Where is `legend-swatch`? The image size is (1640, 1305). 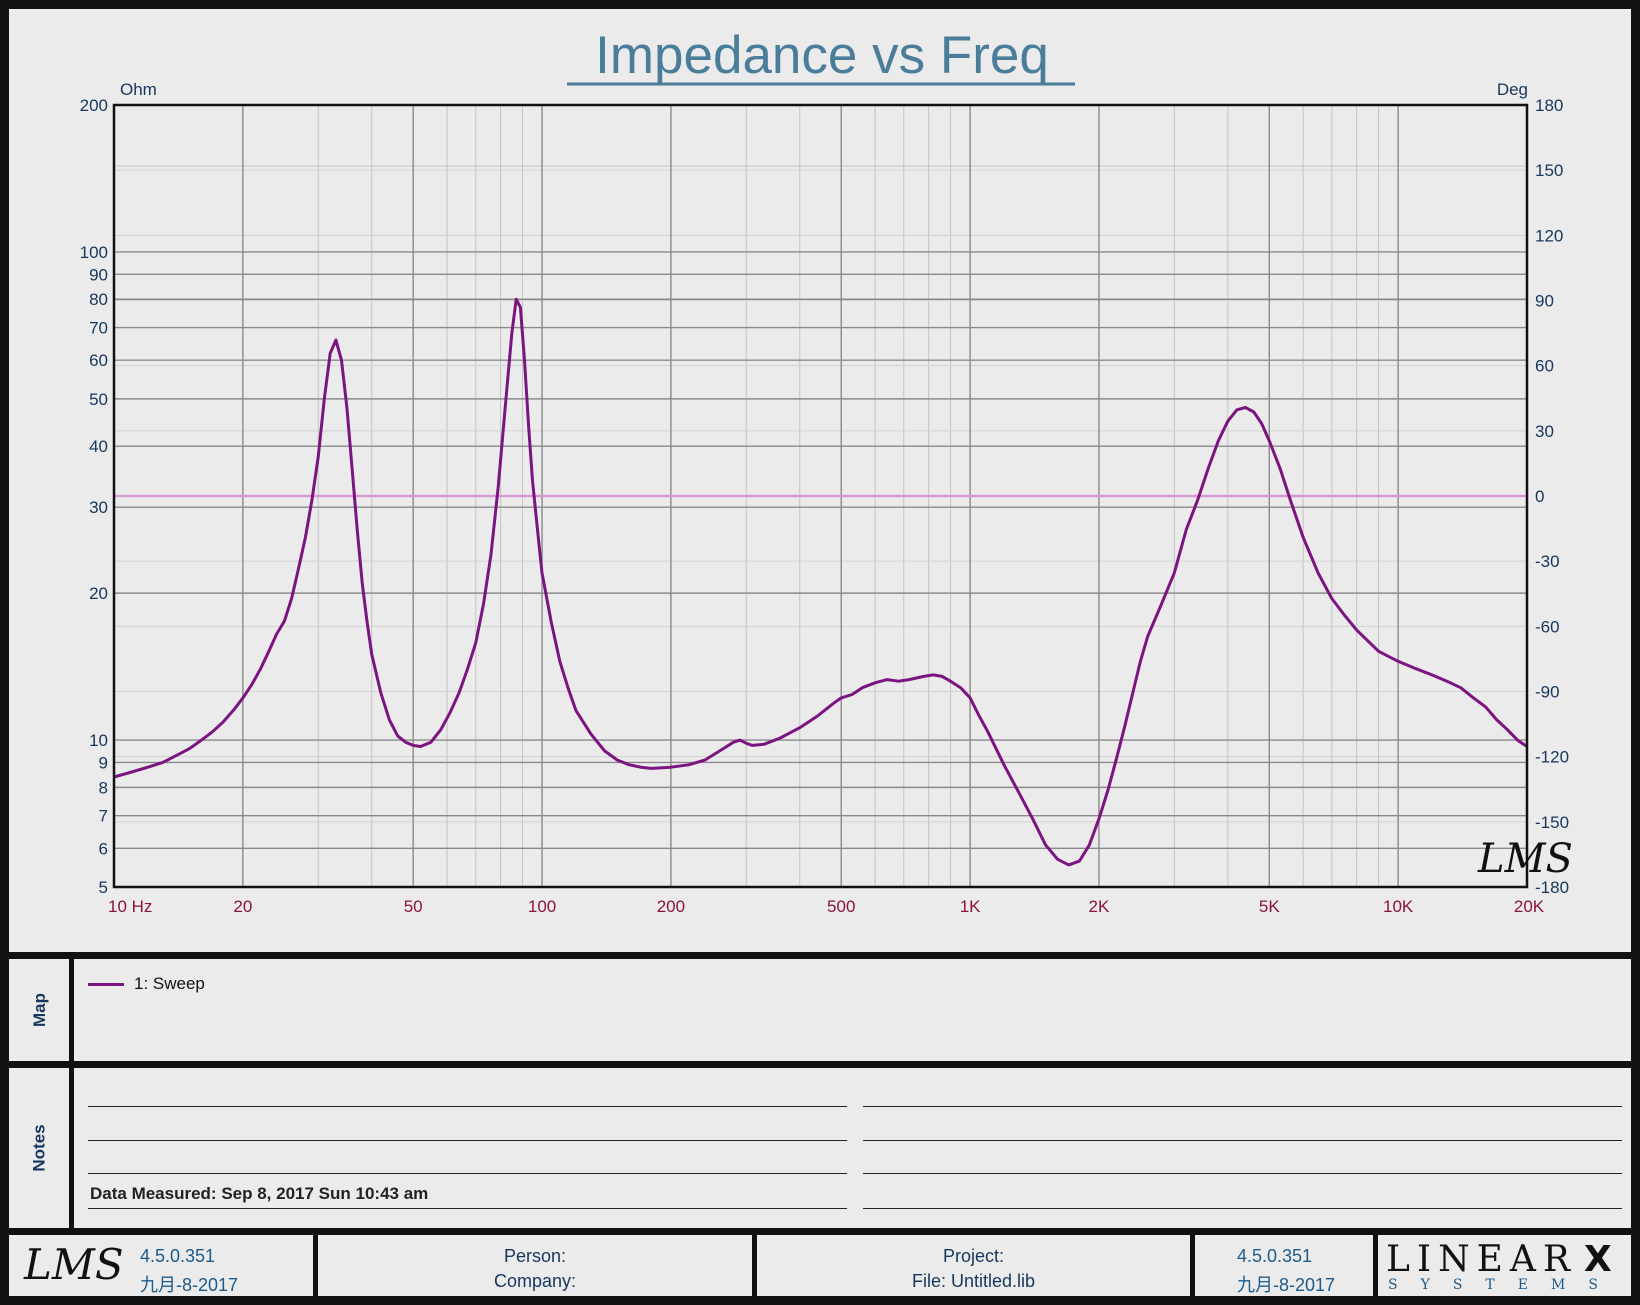
legend-swatch is located at coordinates (106, 984).